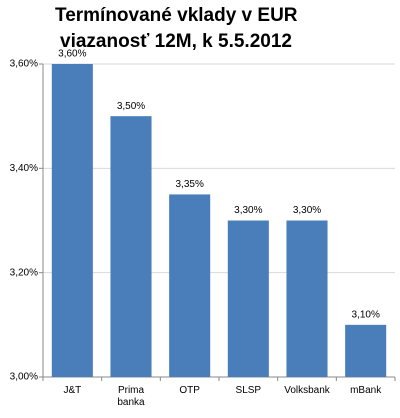 This screenshot has height=418, width=400. What do you see at coordinates (176, 15) in the screenshot?
I see `chart-title: Termínované vklady v EUR` at bounding box center [176, 15].